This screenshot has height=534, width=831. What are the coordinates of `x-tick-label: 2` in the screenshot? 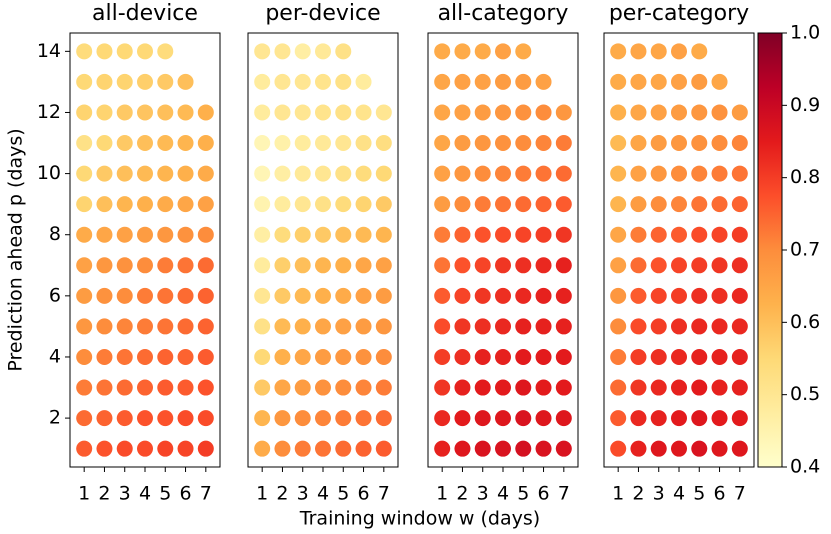 It's located at (638, 494).